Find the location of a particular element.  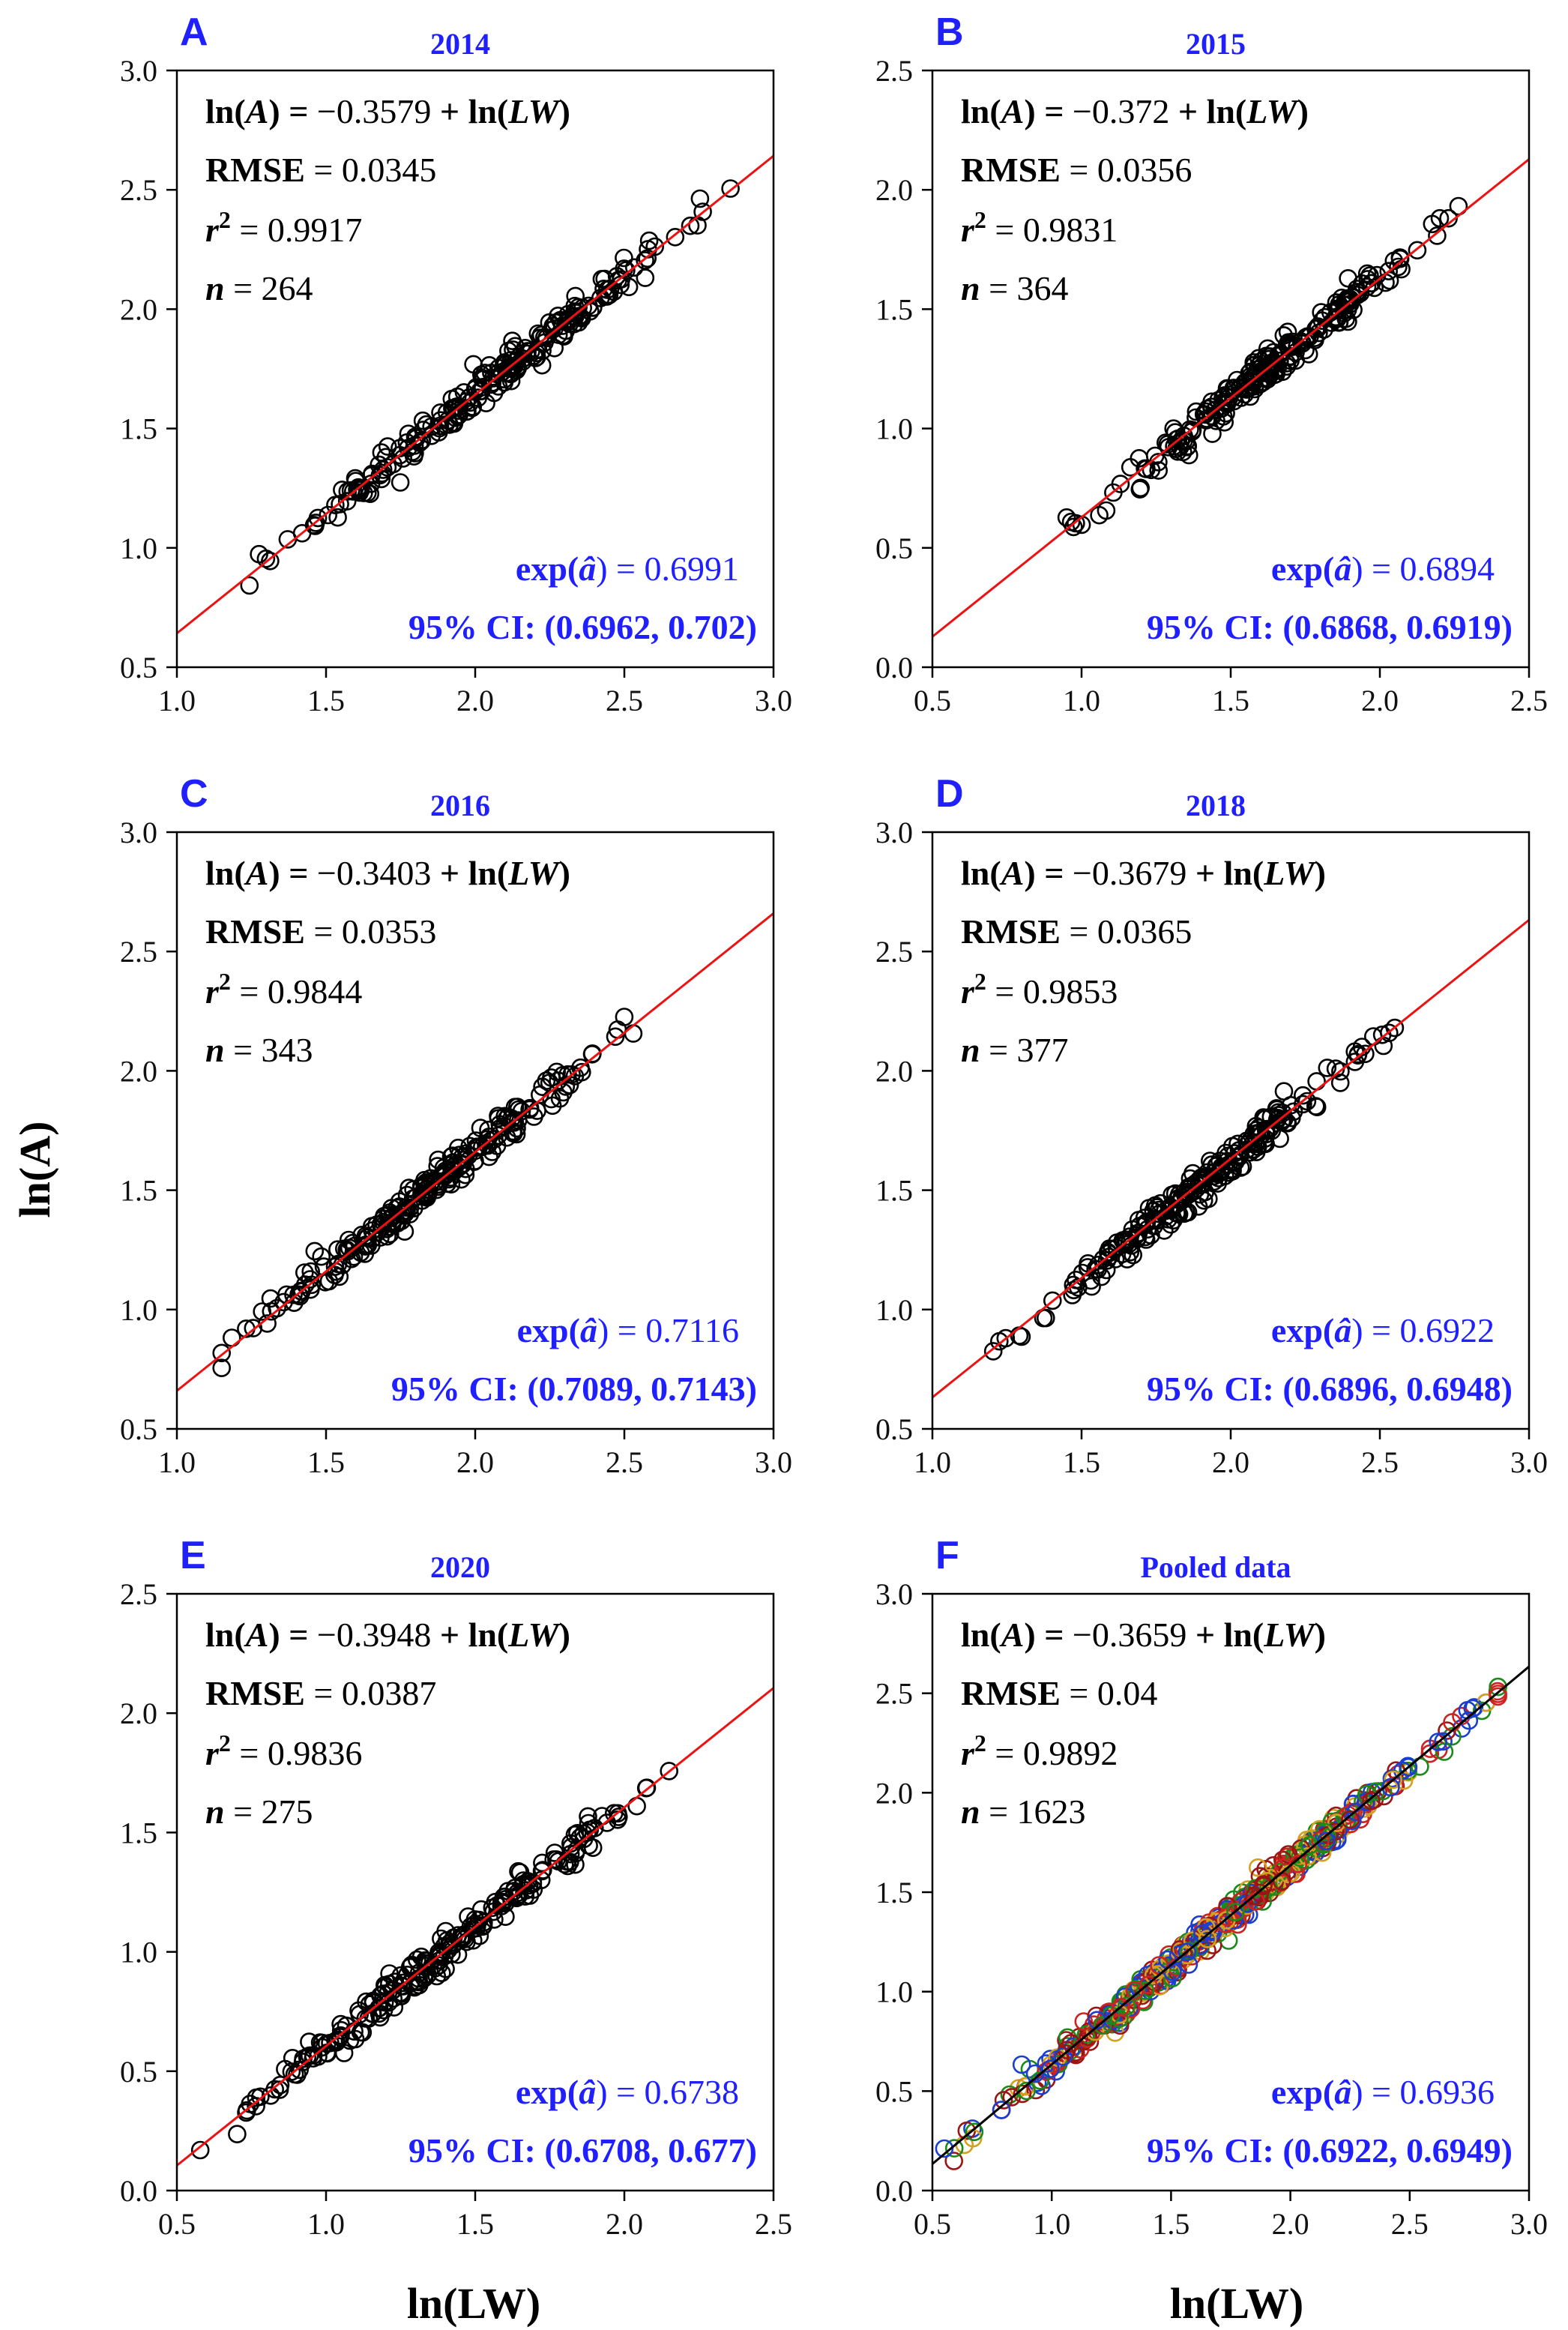

y-tick-label: 0.5 is located at coordinates (138, 668).